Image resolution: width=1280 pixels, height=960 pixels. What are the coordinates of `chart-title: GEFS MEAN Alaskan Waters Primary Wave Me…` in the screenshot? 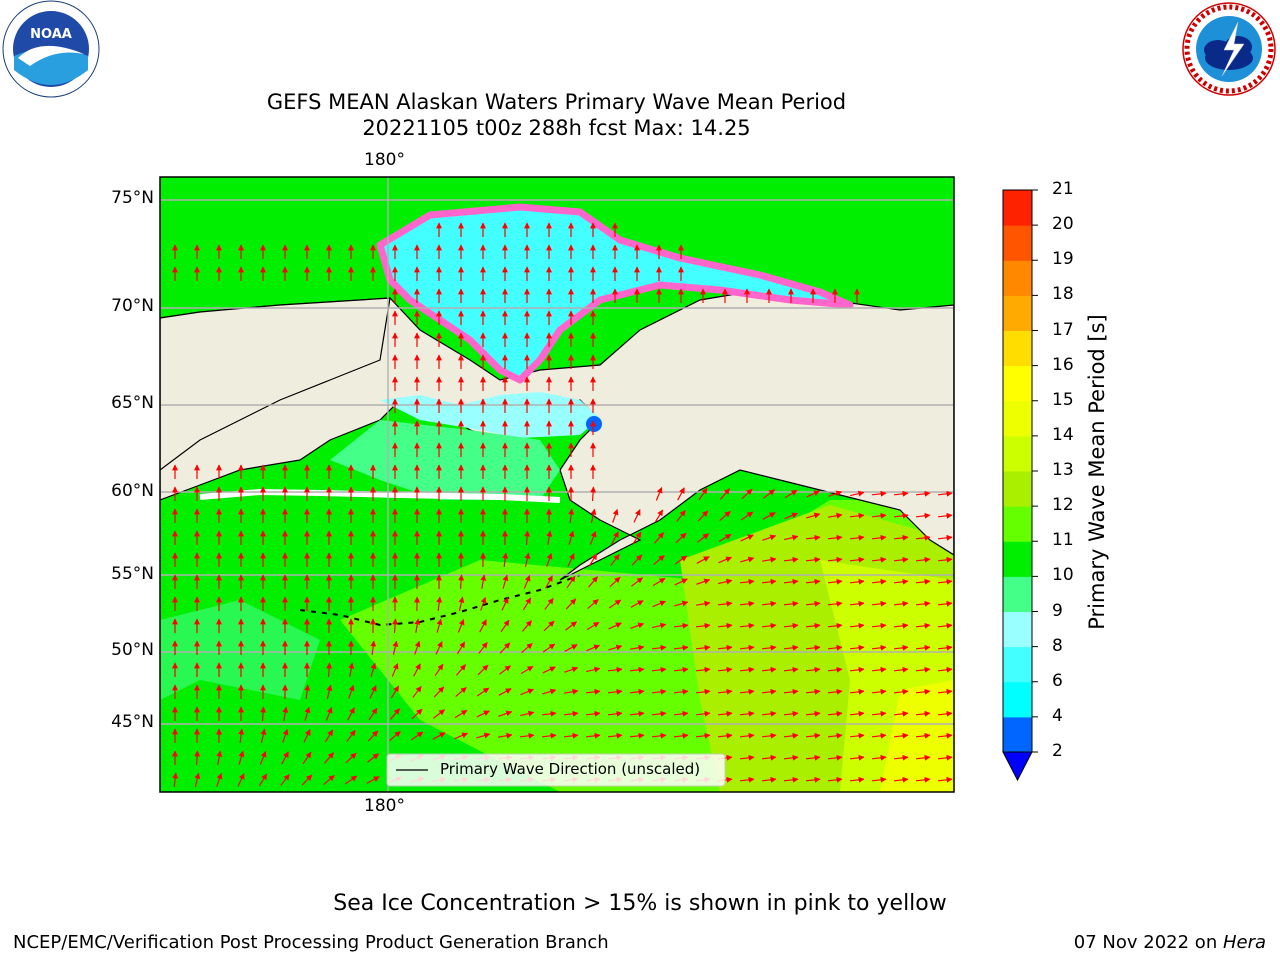 It's located at (556, 102).